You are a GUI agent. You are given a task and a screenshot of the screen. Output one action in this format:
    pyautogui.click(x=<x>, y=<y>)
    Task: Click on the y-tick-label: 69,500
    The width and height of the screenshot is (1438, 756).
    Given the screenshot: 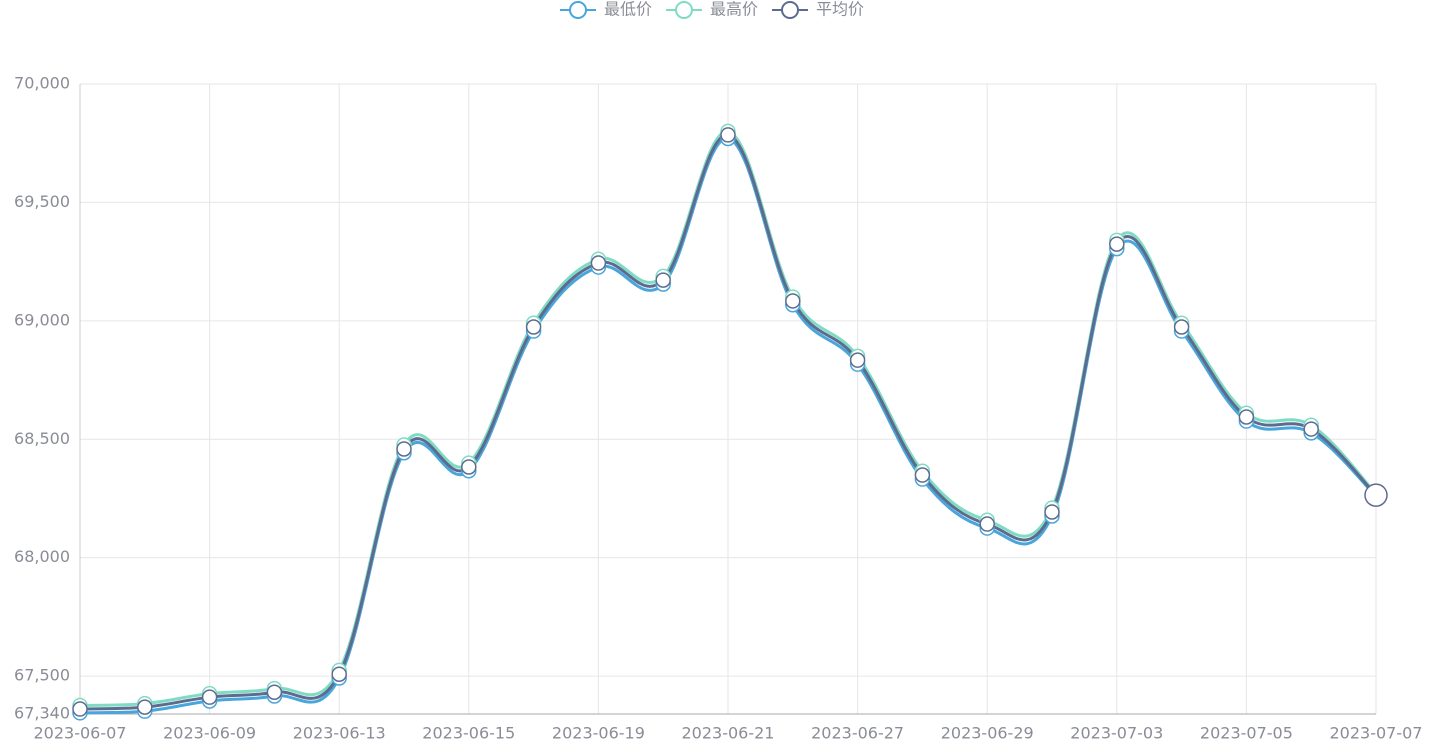 What is the action you would take?
    pyautogui.click(x=42, y=201)
    